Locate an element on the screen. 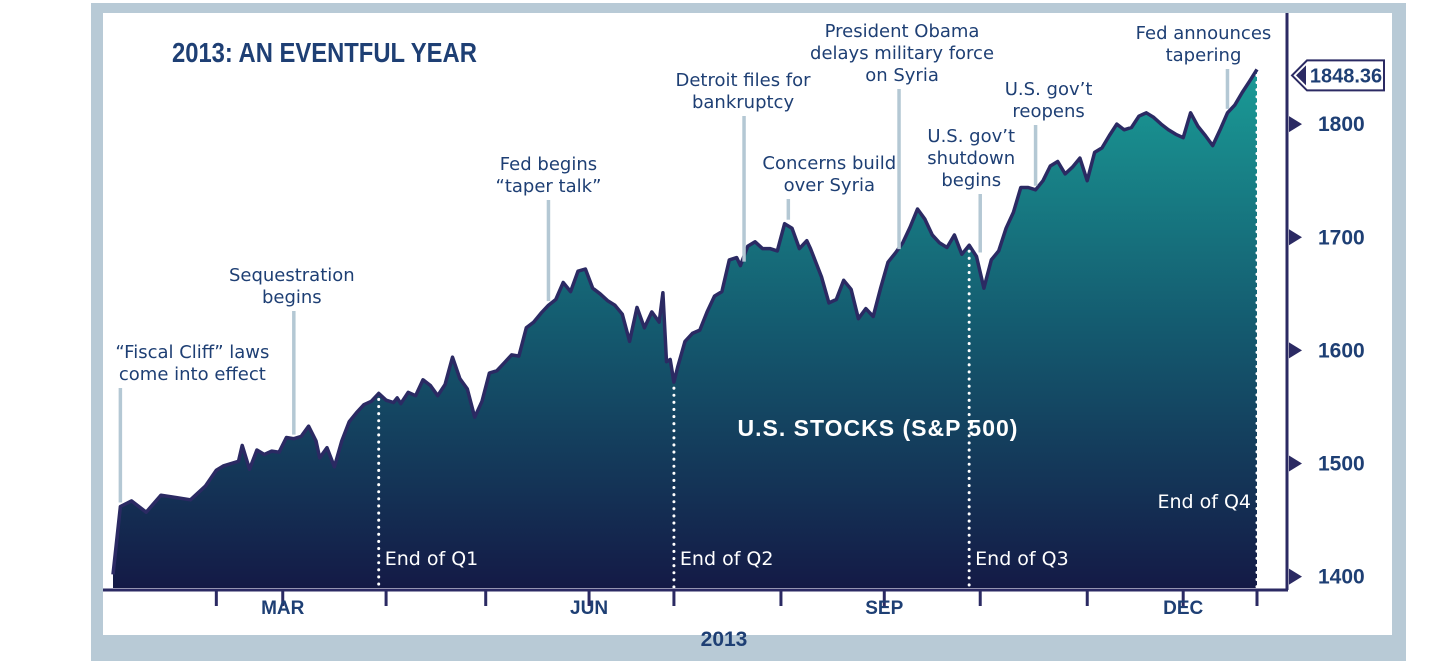 This screenshot has width=1447, height=665. last-value-callout: 1848.36 is located at coordinates (1337, 75).